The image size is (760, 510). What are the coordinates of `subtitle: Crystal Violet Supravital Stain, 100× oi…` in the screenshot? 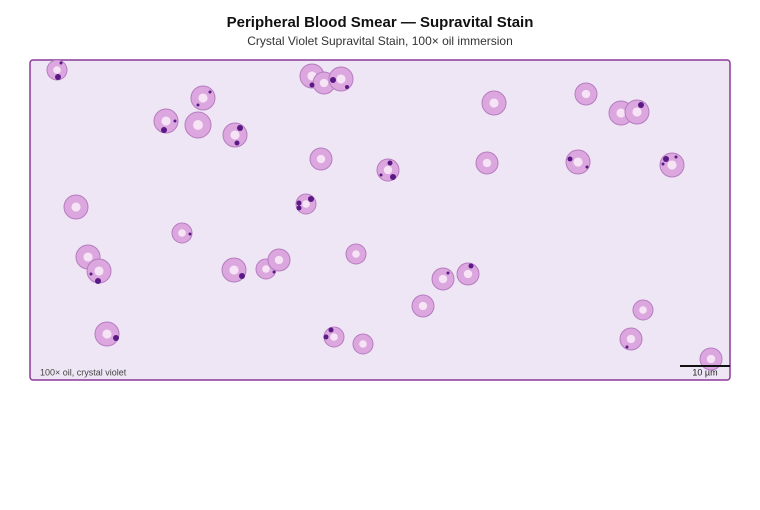 It's located at (380, 41).